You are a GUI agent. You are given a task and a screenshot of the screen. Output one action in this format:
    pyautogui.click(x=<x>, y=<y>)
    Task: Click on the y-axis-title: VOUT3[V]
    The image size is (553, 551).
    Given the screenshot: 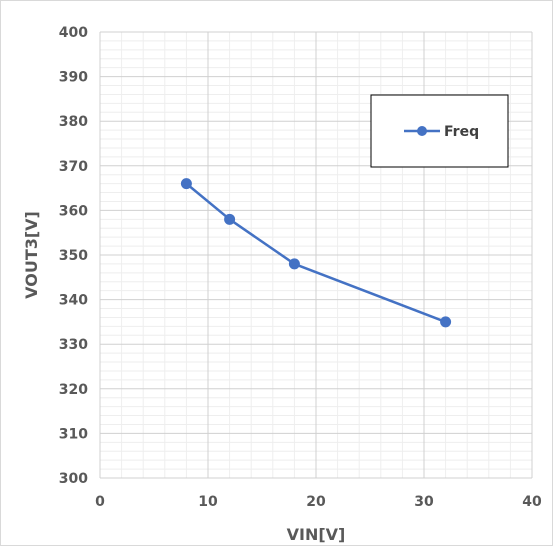 What is the action you would take?
    pyautogui.click(x=31, y=255)
    